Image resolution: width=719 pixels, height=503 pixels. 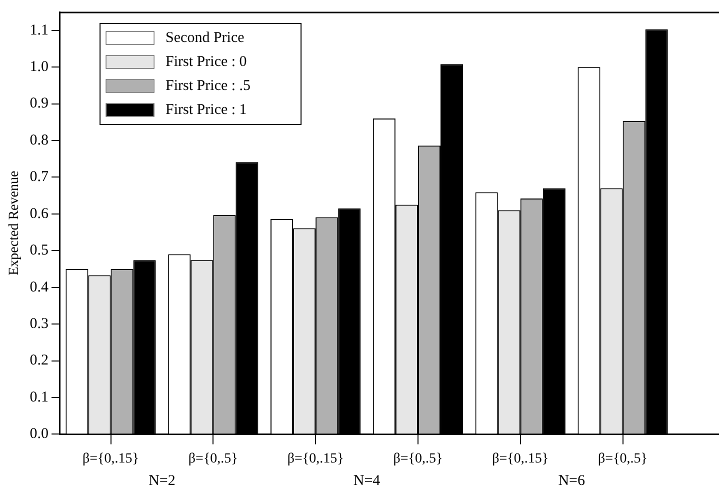 What do you see at coordinates (39, 30) in the screenshot?
I see `y-tick-label: 1.1` at bounding box center [39, 30].